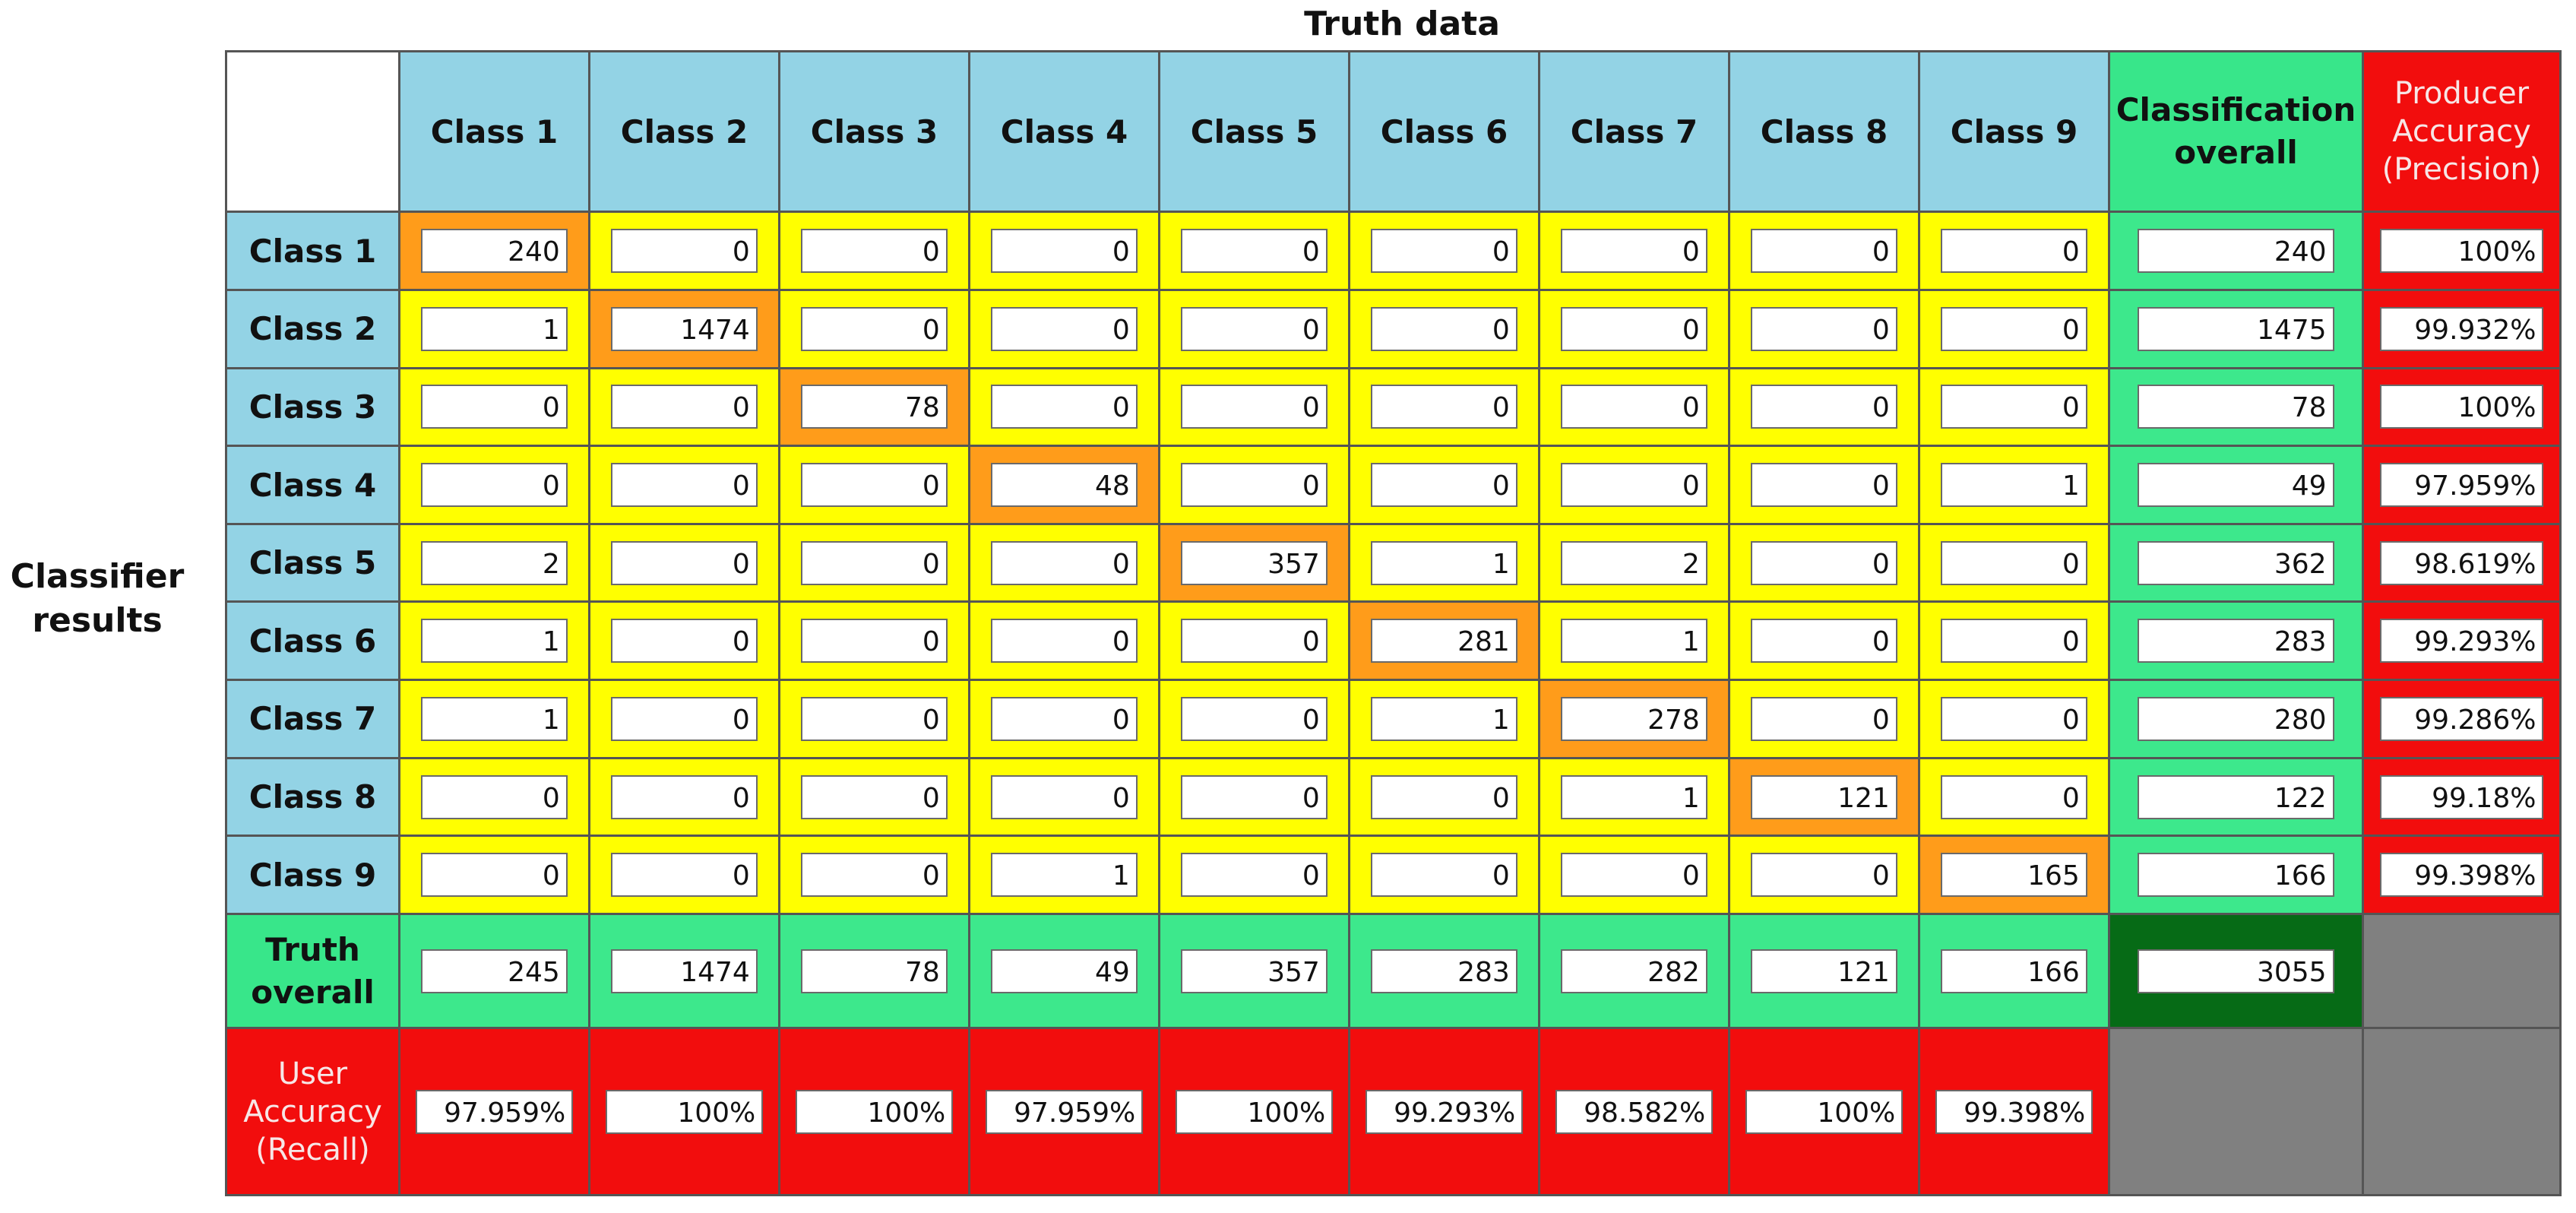 The width and height of the screenshot is (2576, 1213). I want to click on count-r6-c6-value-field: 281, so click(1444, 641).